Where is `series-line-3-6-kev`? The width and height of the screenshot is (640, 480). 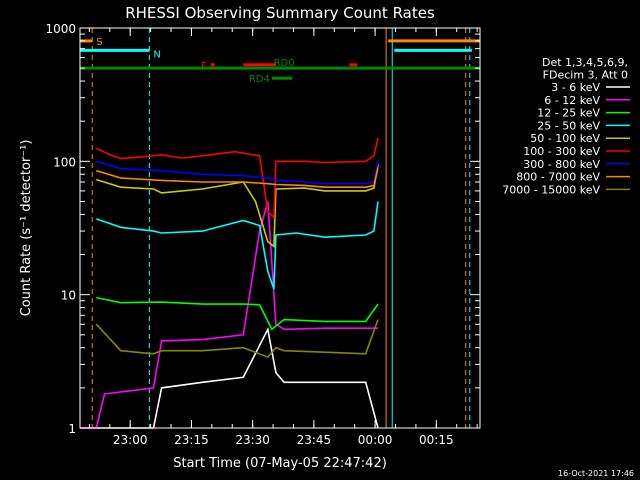
series-line-3-6-kev is located at coordinates (229, 377).